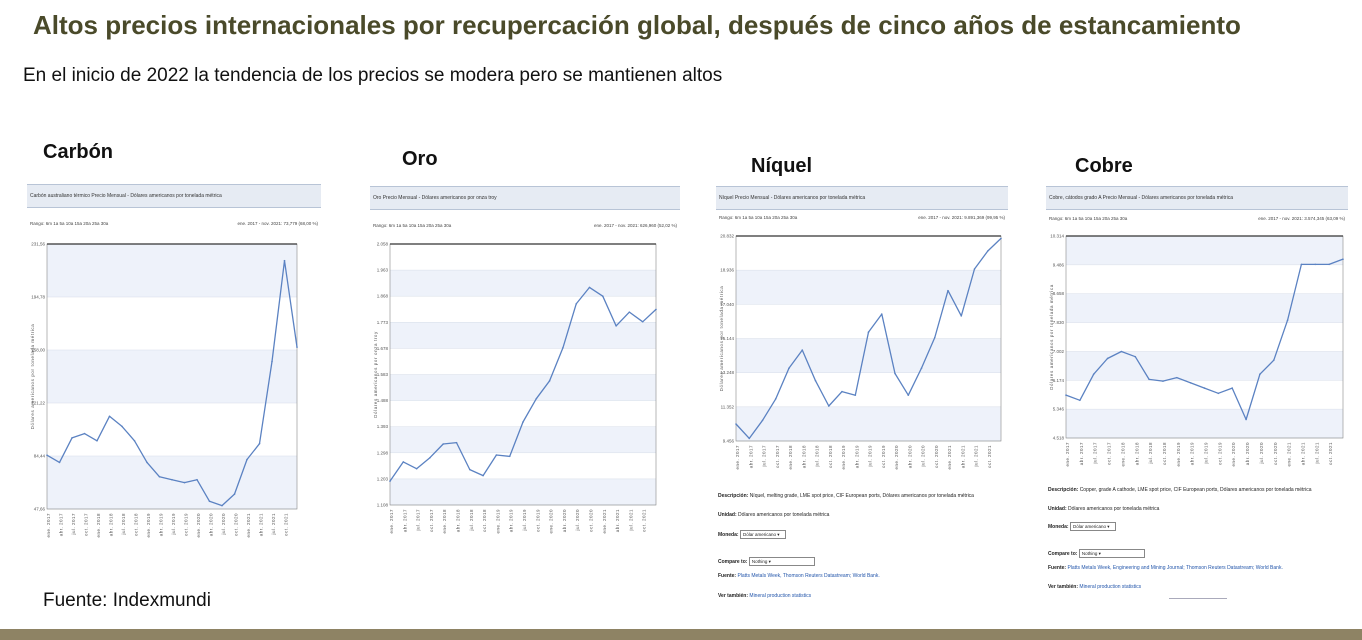  Describe the element at coordinates (111, 524) in the screenshot. I see `x-tick-label: abr. 2018` at that location.